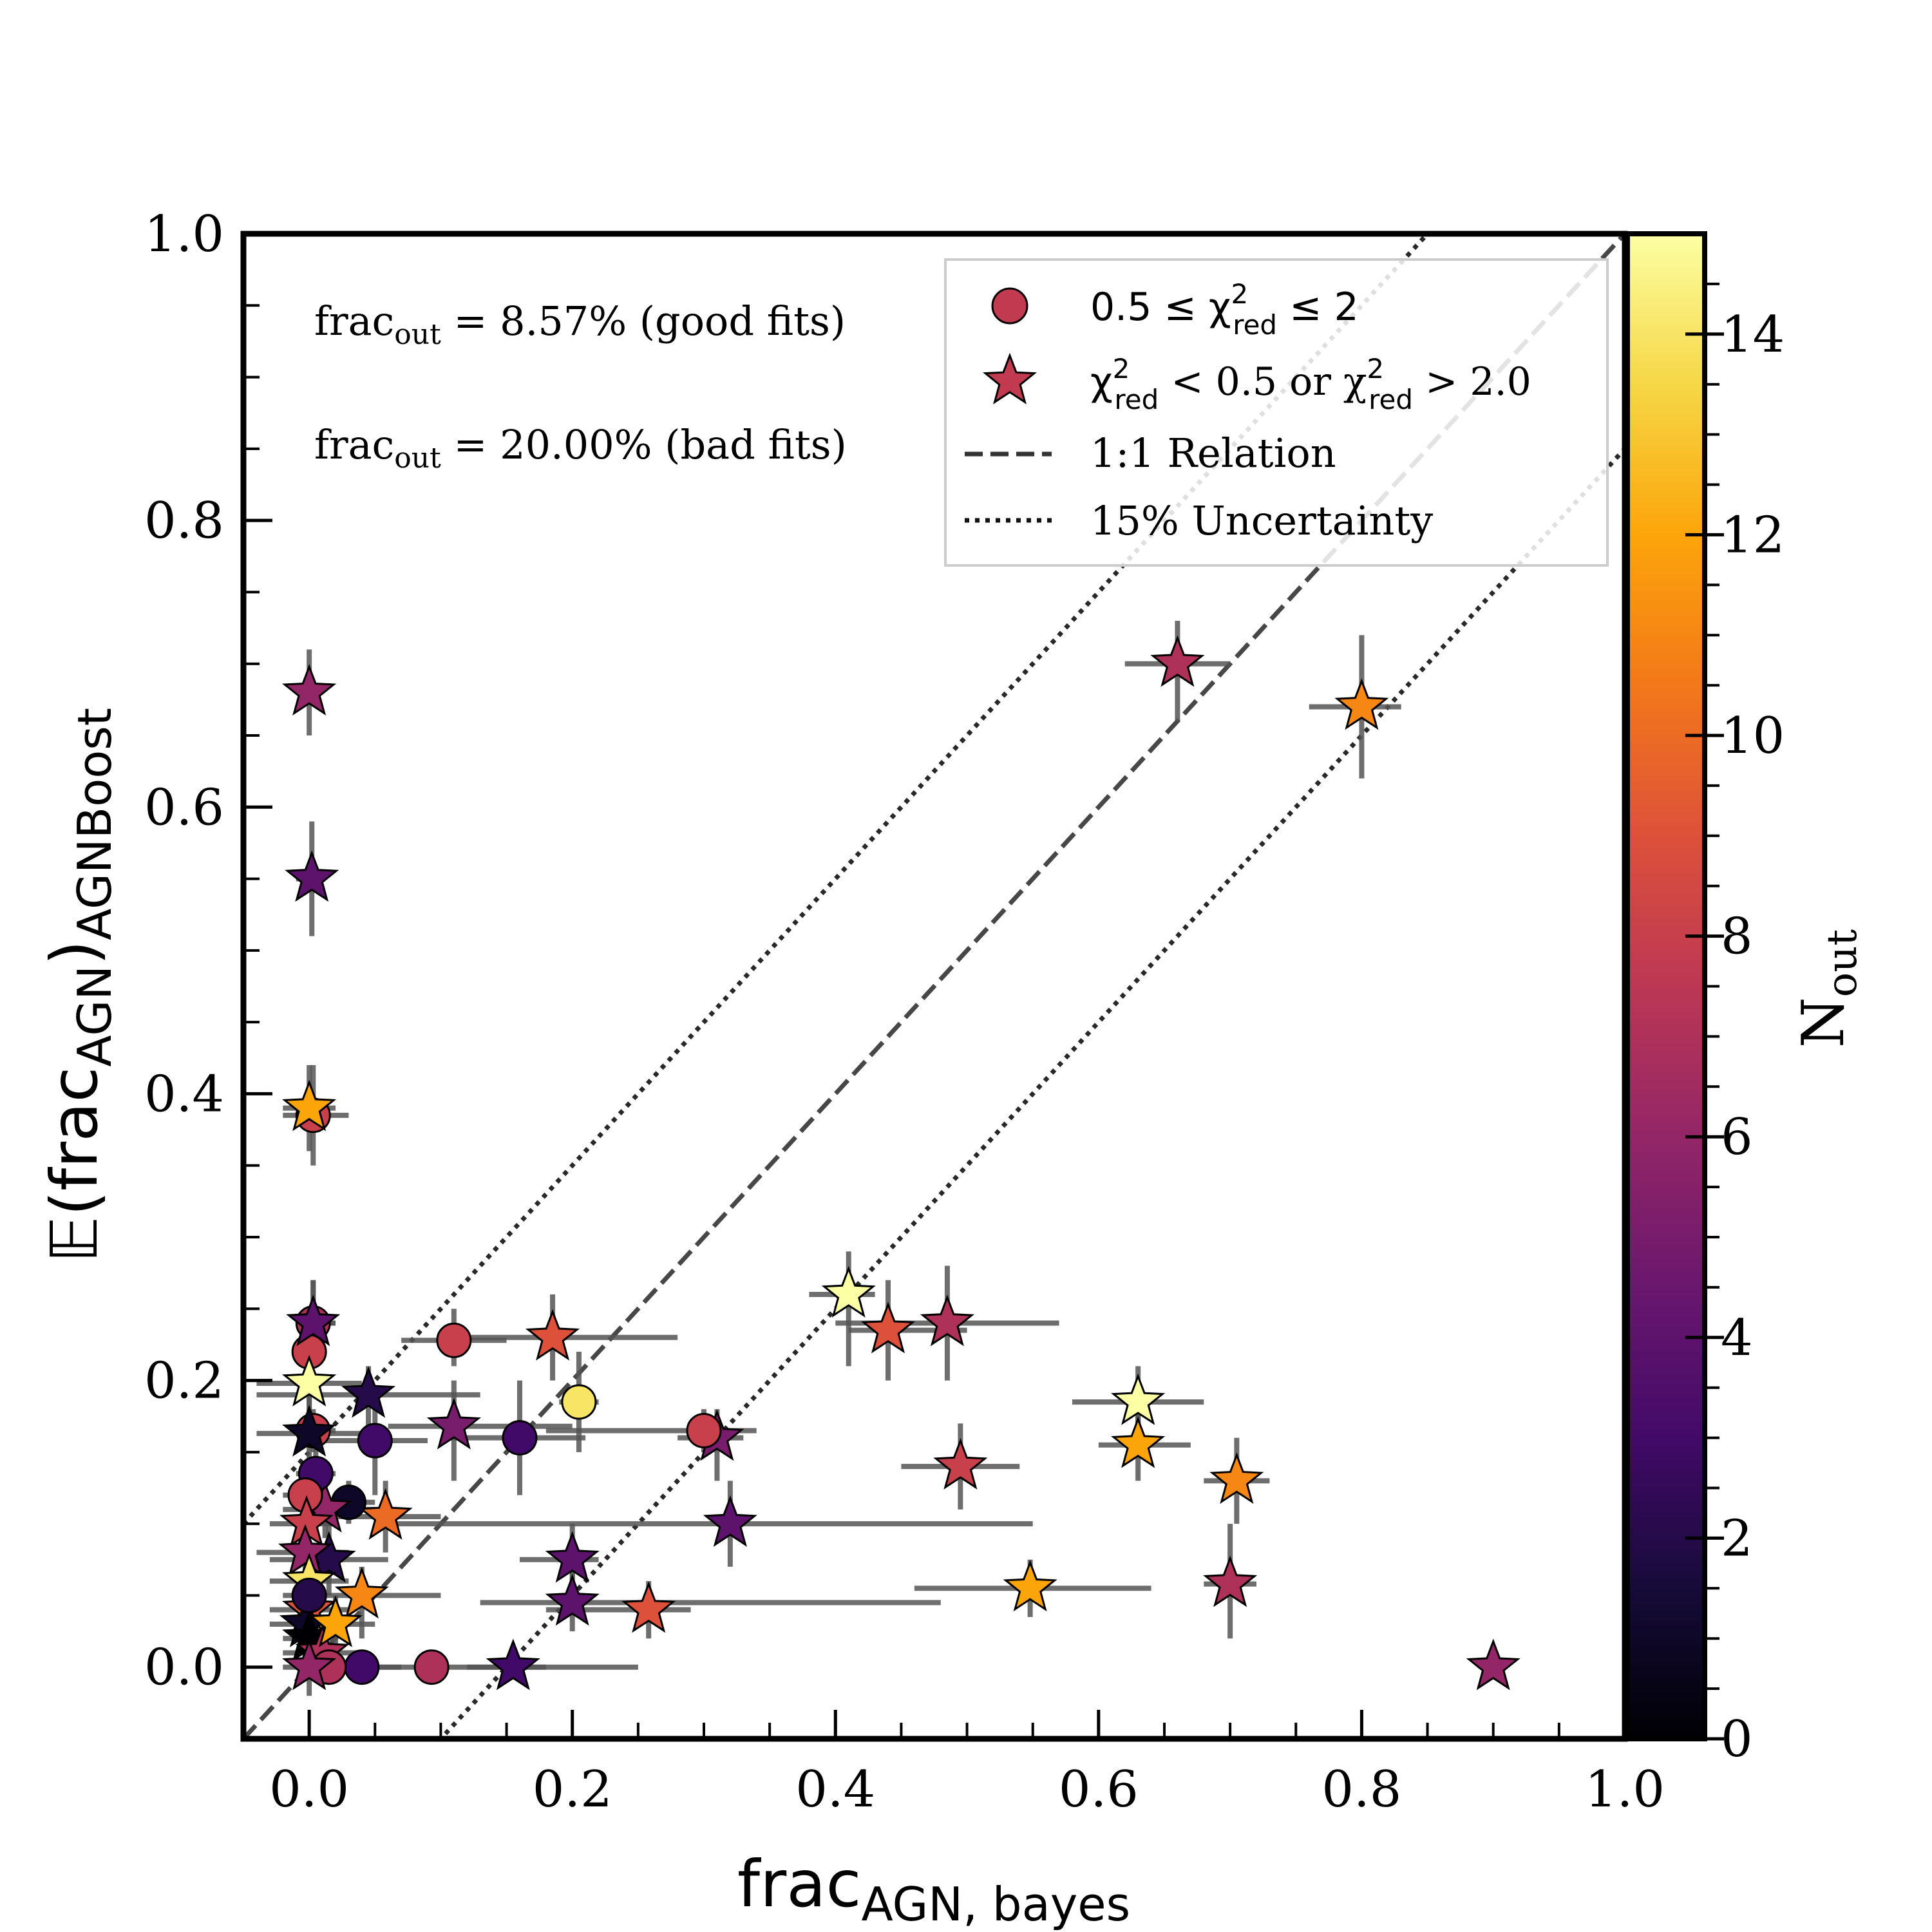  What do you see at coordinates (79, 985) in the screenshot?
I see `y-axis-label: 𝔼(fracAGN)AGNBoost` at bounding box center [79, 985].